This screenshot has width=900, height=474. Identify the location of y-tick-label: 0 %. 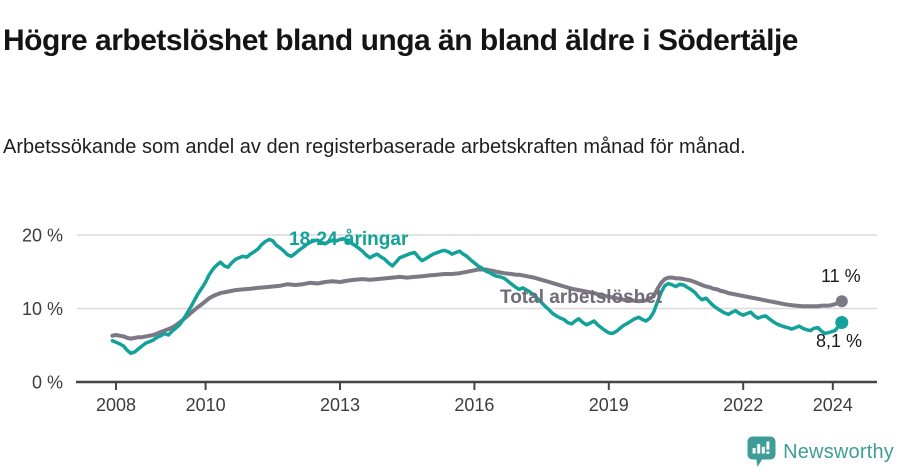
(47, 383).